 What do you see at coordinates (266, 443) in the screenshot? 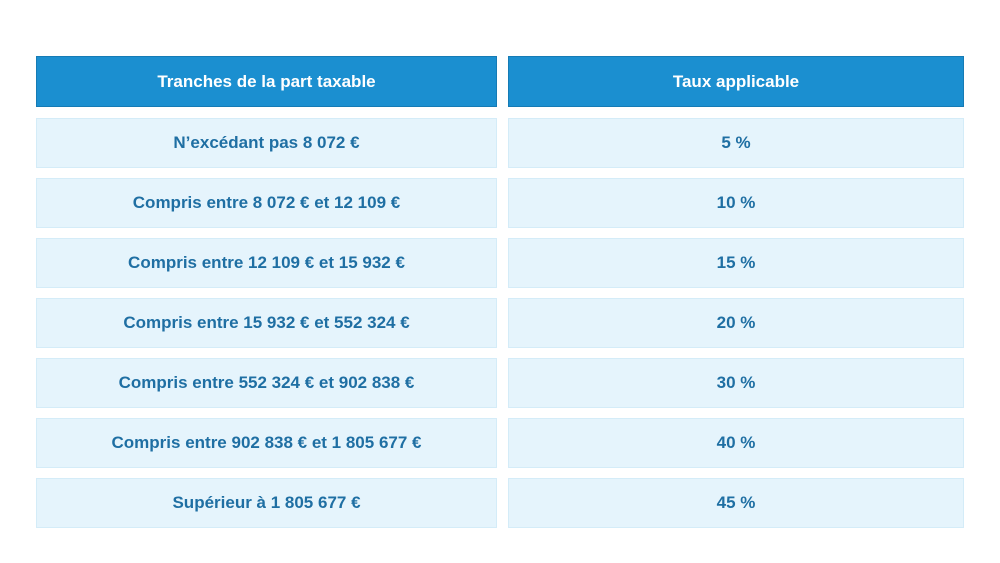
I see `bracket-cell: Compris entre 902 838 € et 1 805 677 €` at bounding box center [266, 443].